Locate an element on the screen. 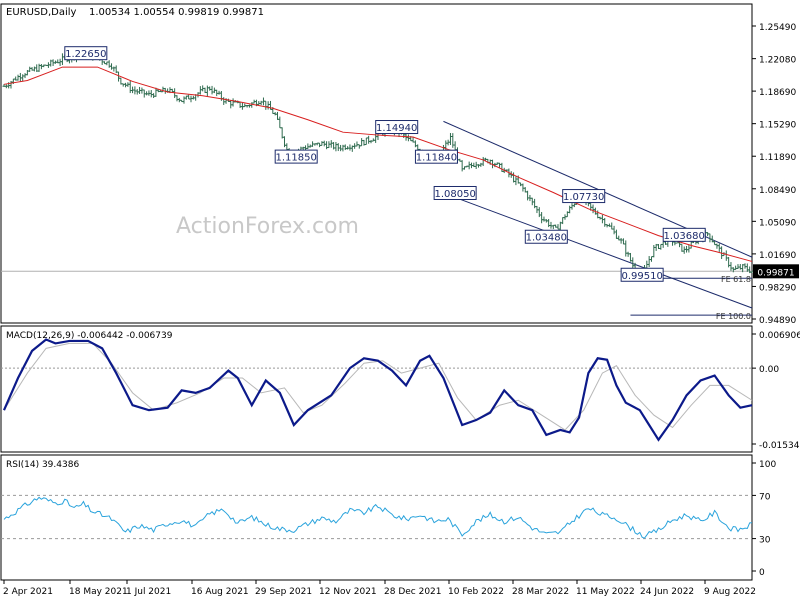 The image size is (800, 604). price-axis-tick-label: 1.05090 is located at coordinates (777, 223).